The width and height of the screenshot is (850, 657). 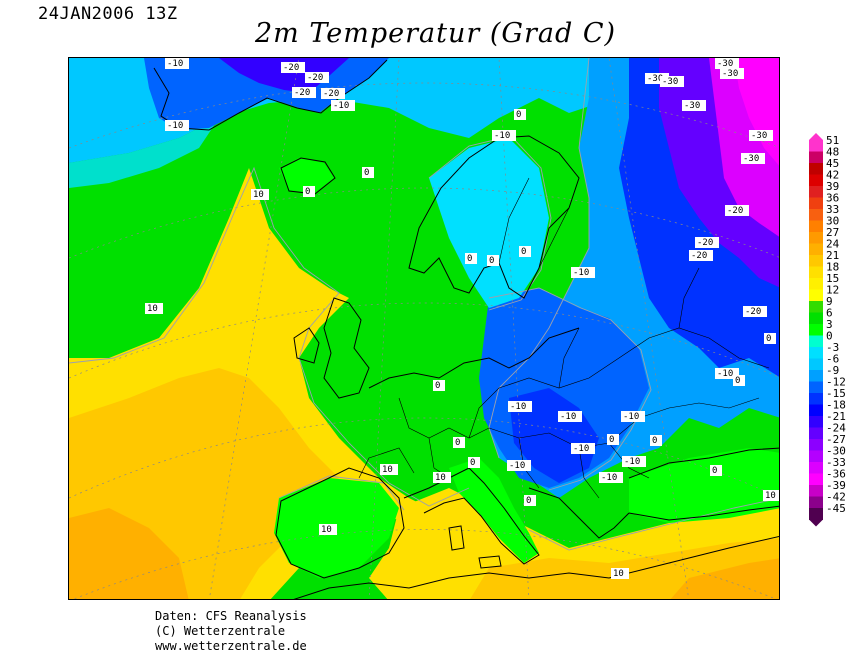 What do you see at coordinates (832, 347) in the screenshot?
I see `legend-label: -3` at bounding box center [832, 347].